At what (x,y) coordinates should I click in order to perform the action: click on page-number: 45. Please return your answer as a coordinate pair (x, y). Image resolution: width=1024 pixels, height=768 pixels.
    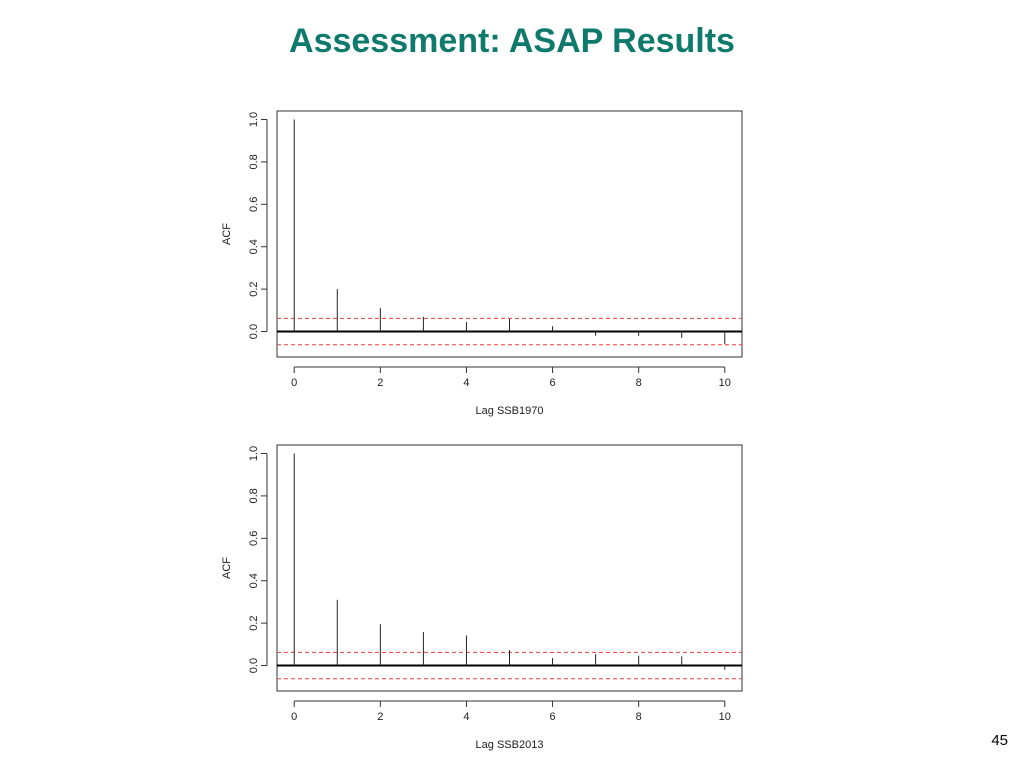
    Looking at the image, I should click on (999, 740).